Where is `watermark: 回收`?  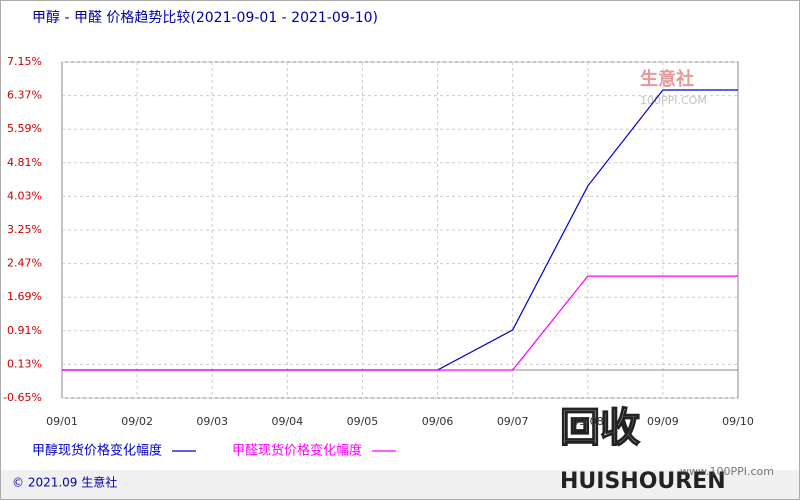 watermark: 回收 is located at coordinates (600, 428).